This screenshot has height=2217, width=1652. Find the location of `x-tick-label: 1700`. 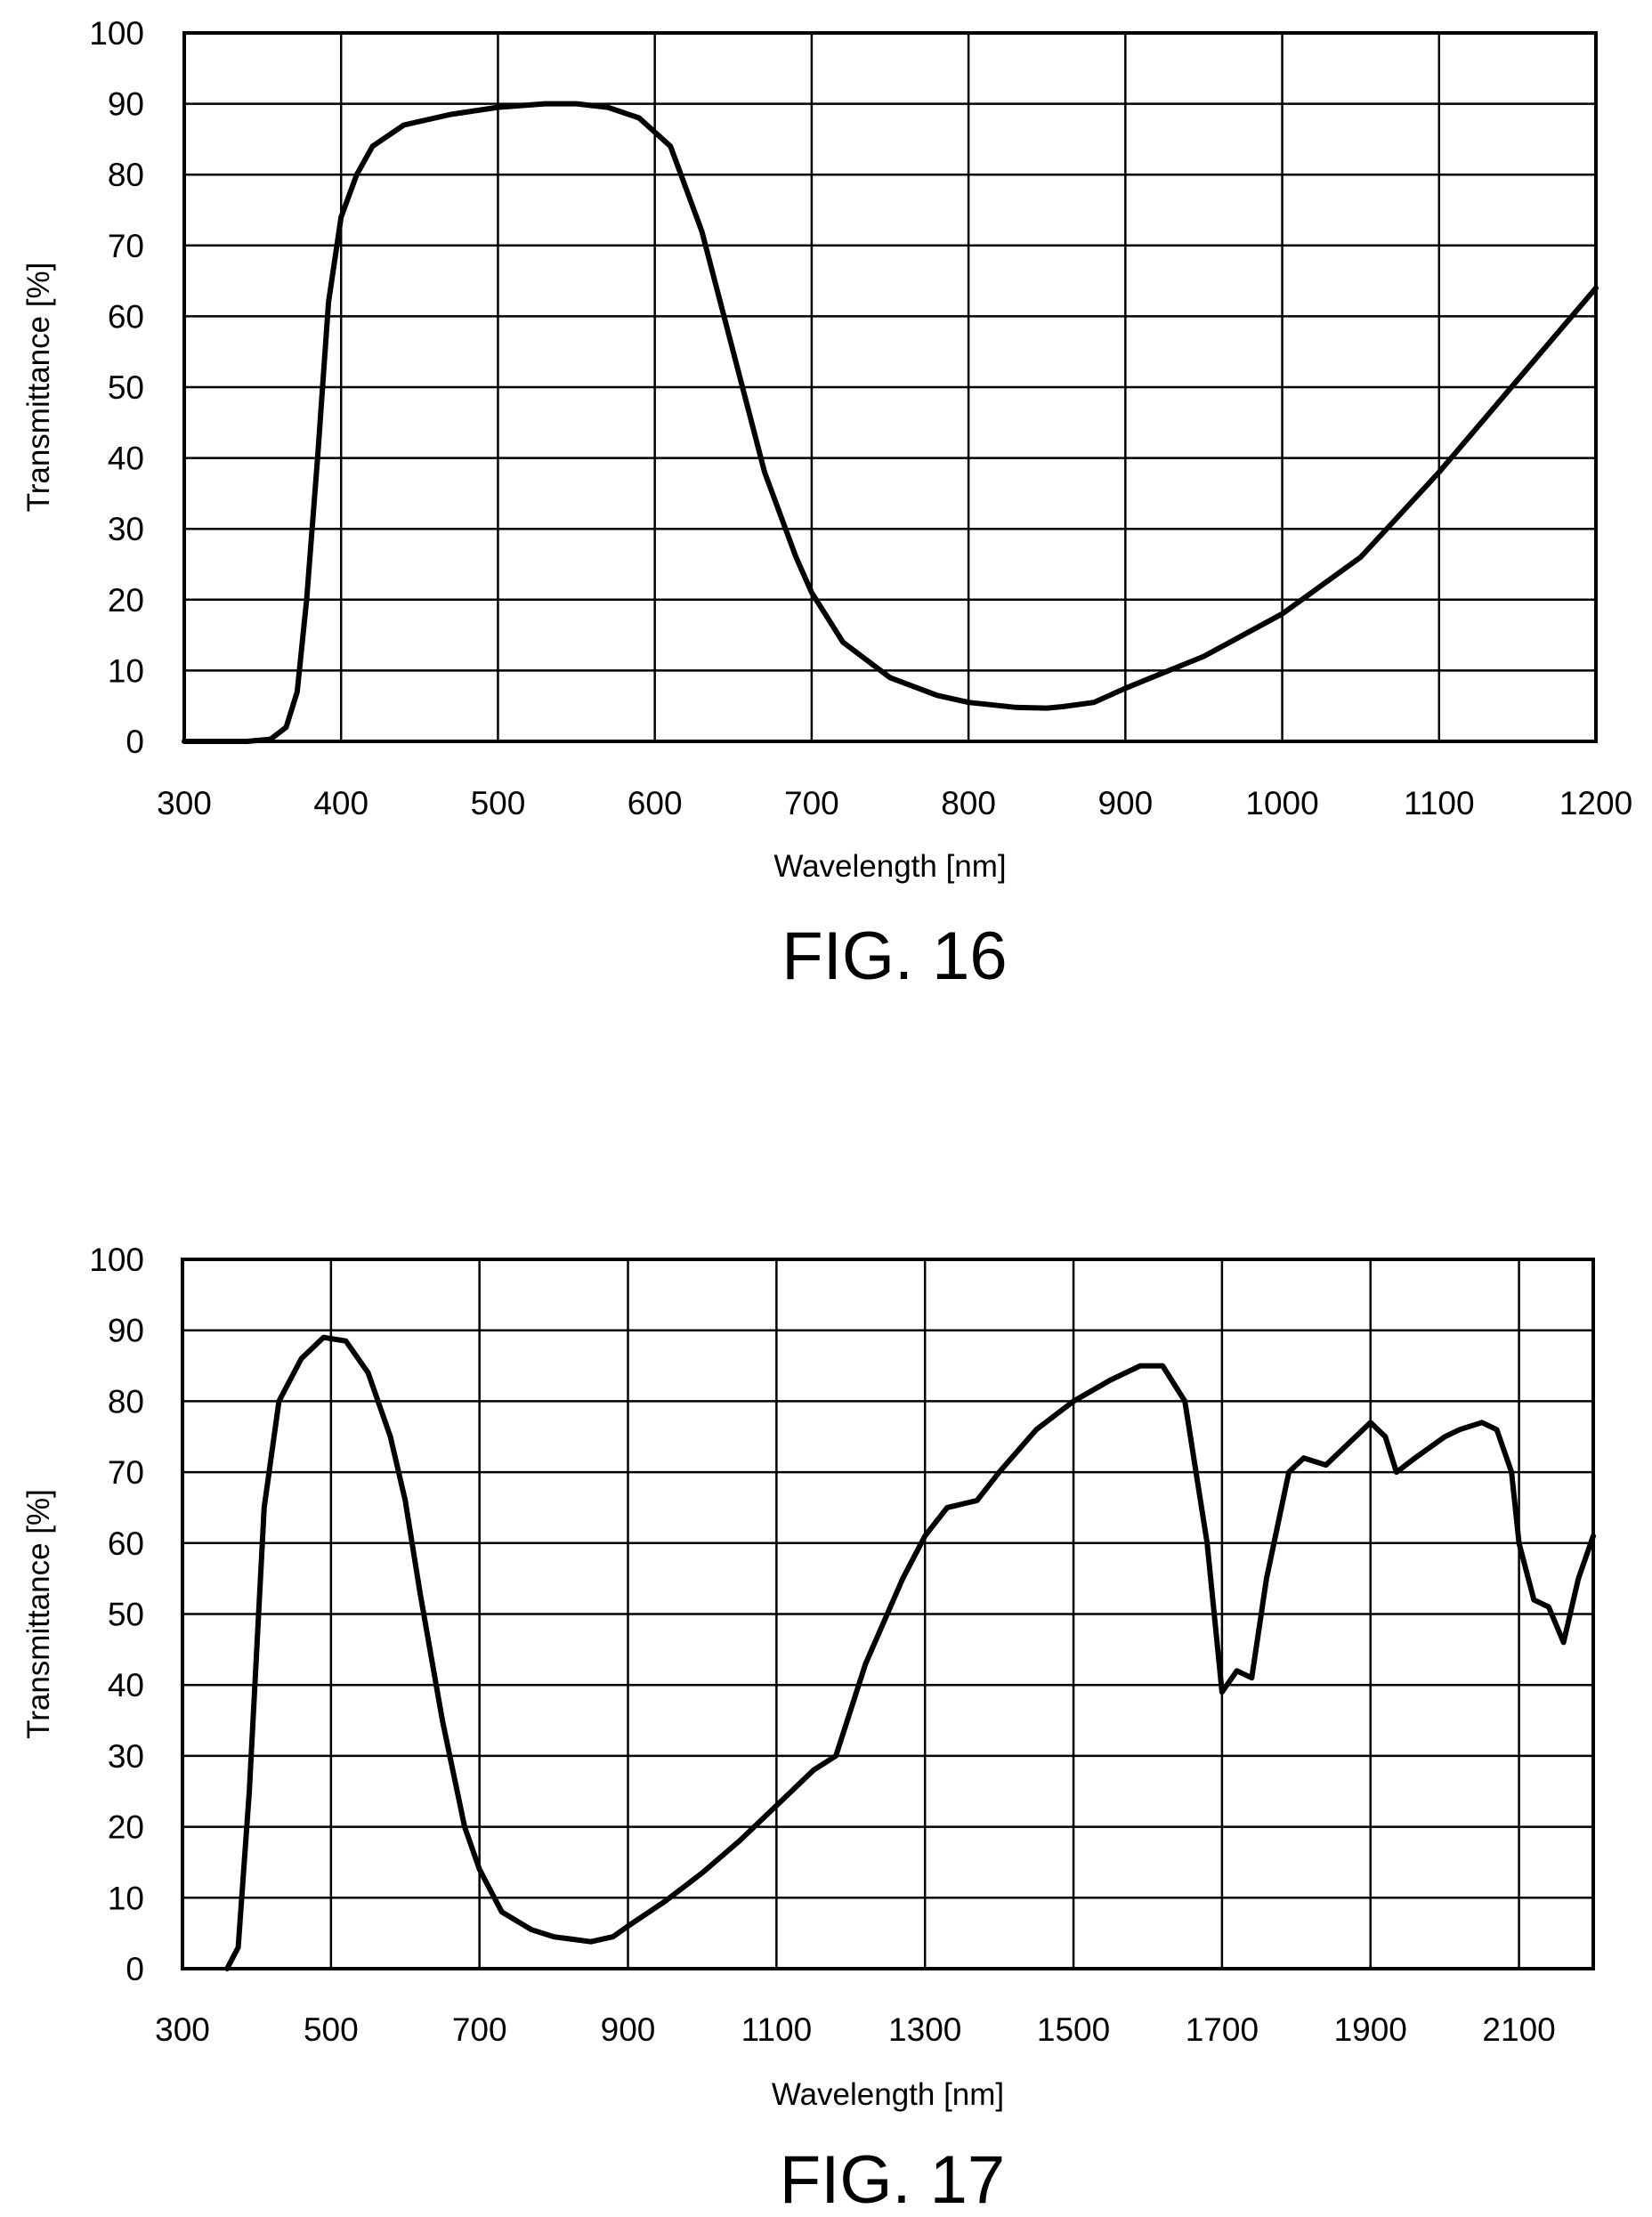

x-tick-label: 1700 is located at coordinates (1222, 2030).